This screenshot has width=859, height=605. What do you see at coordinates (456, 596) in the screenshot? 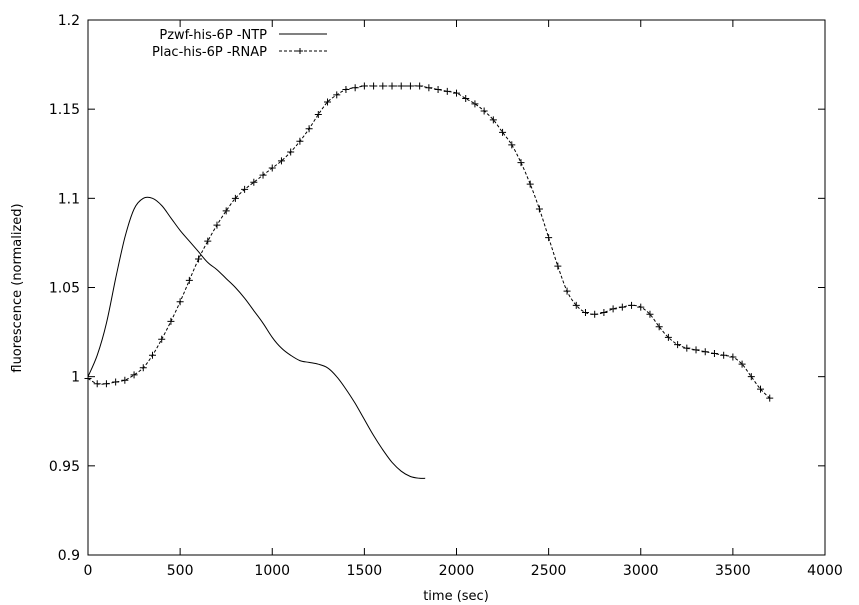
I see `x-axis-label: time (sec)` at bounding box center [456, 596].